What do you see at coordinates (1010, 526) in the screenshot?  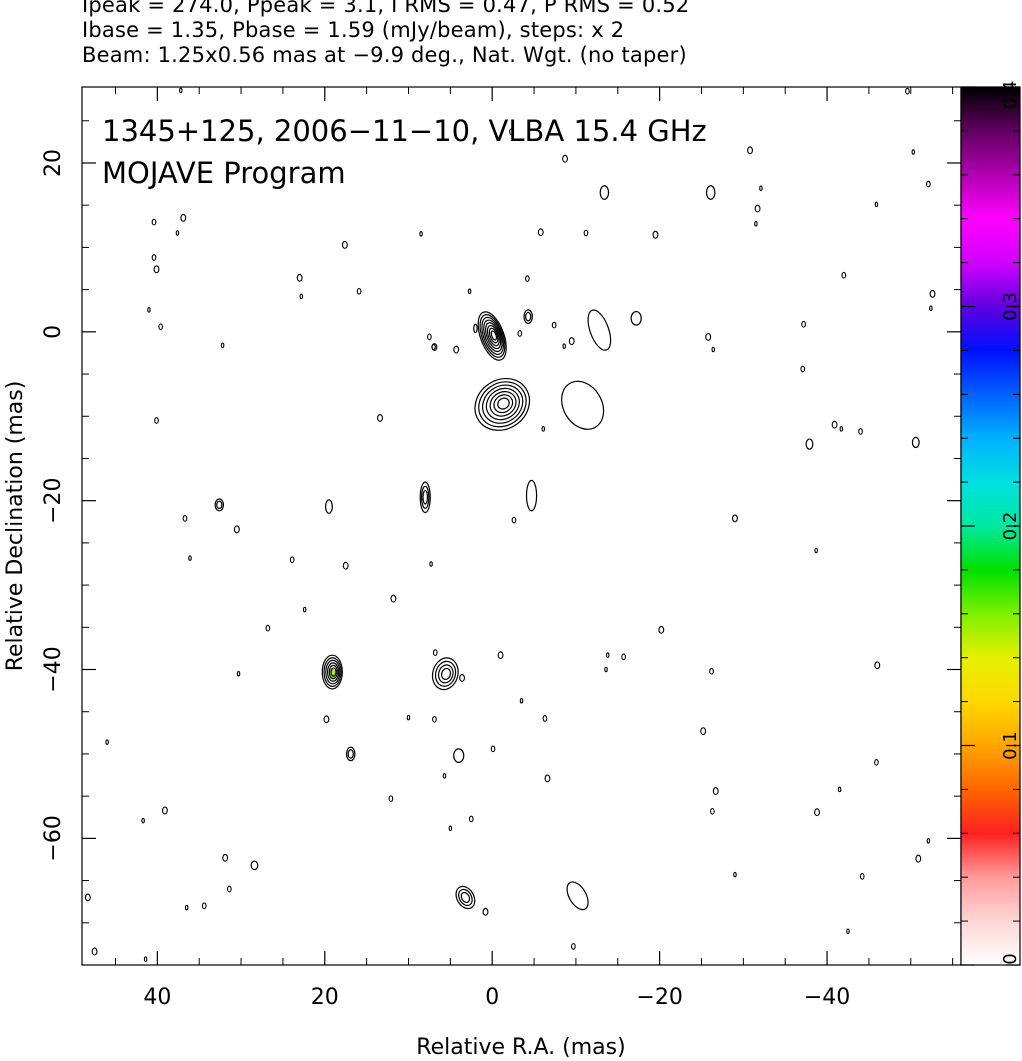 I see `colorbar-tick-label: 0.2` at bounding box center [1010, 526].